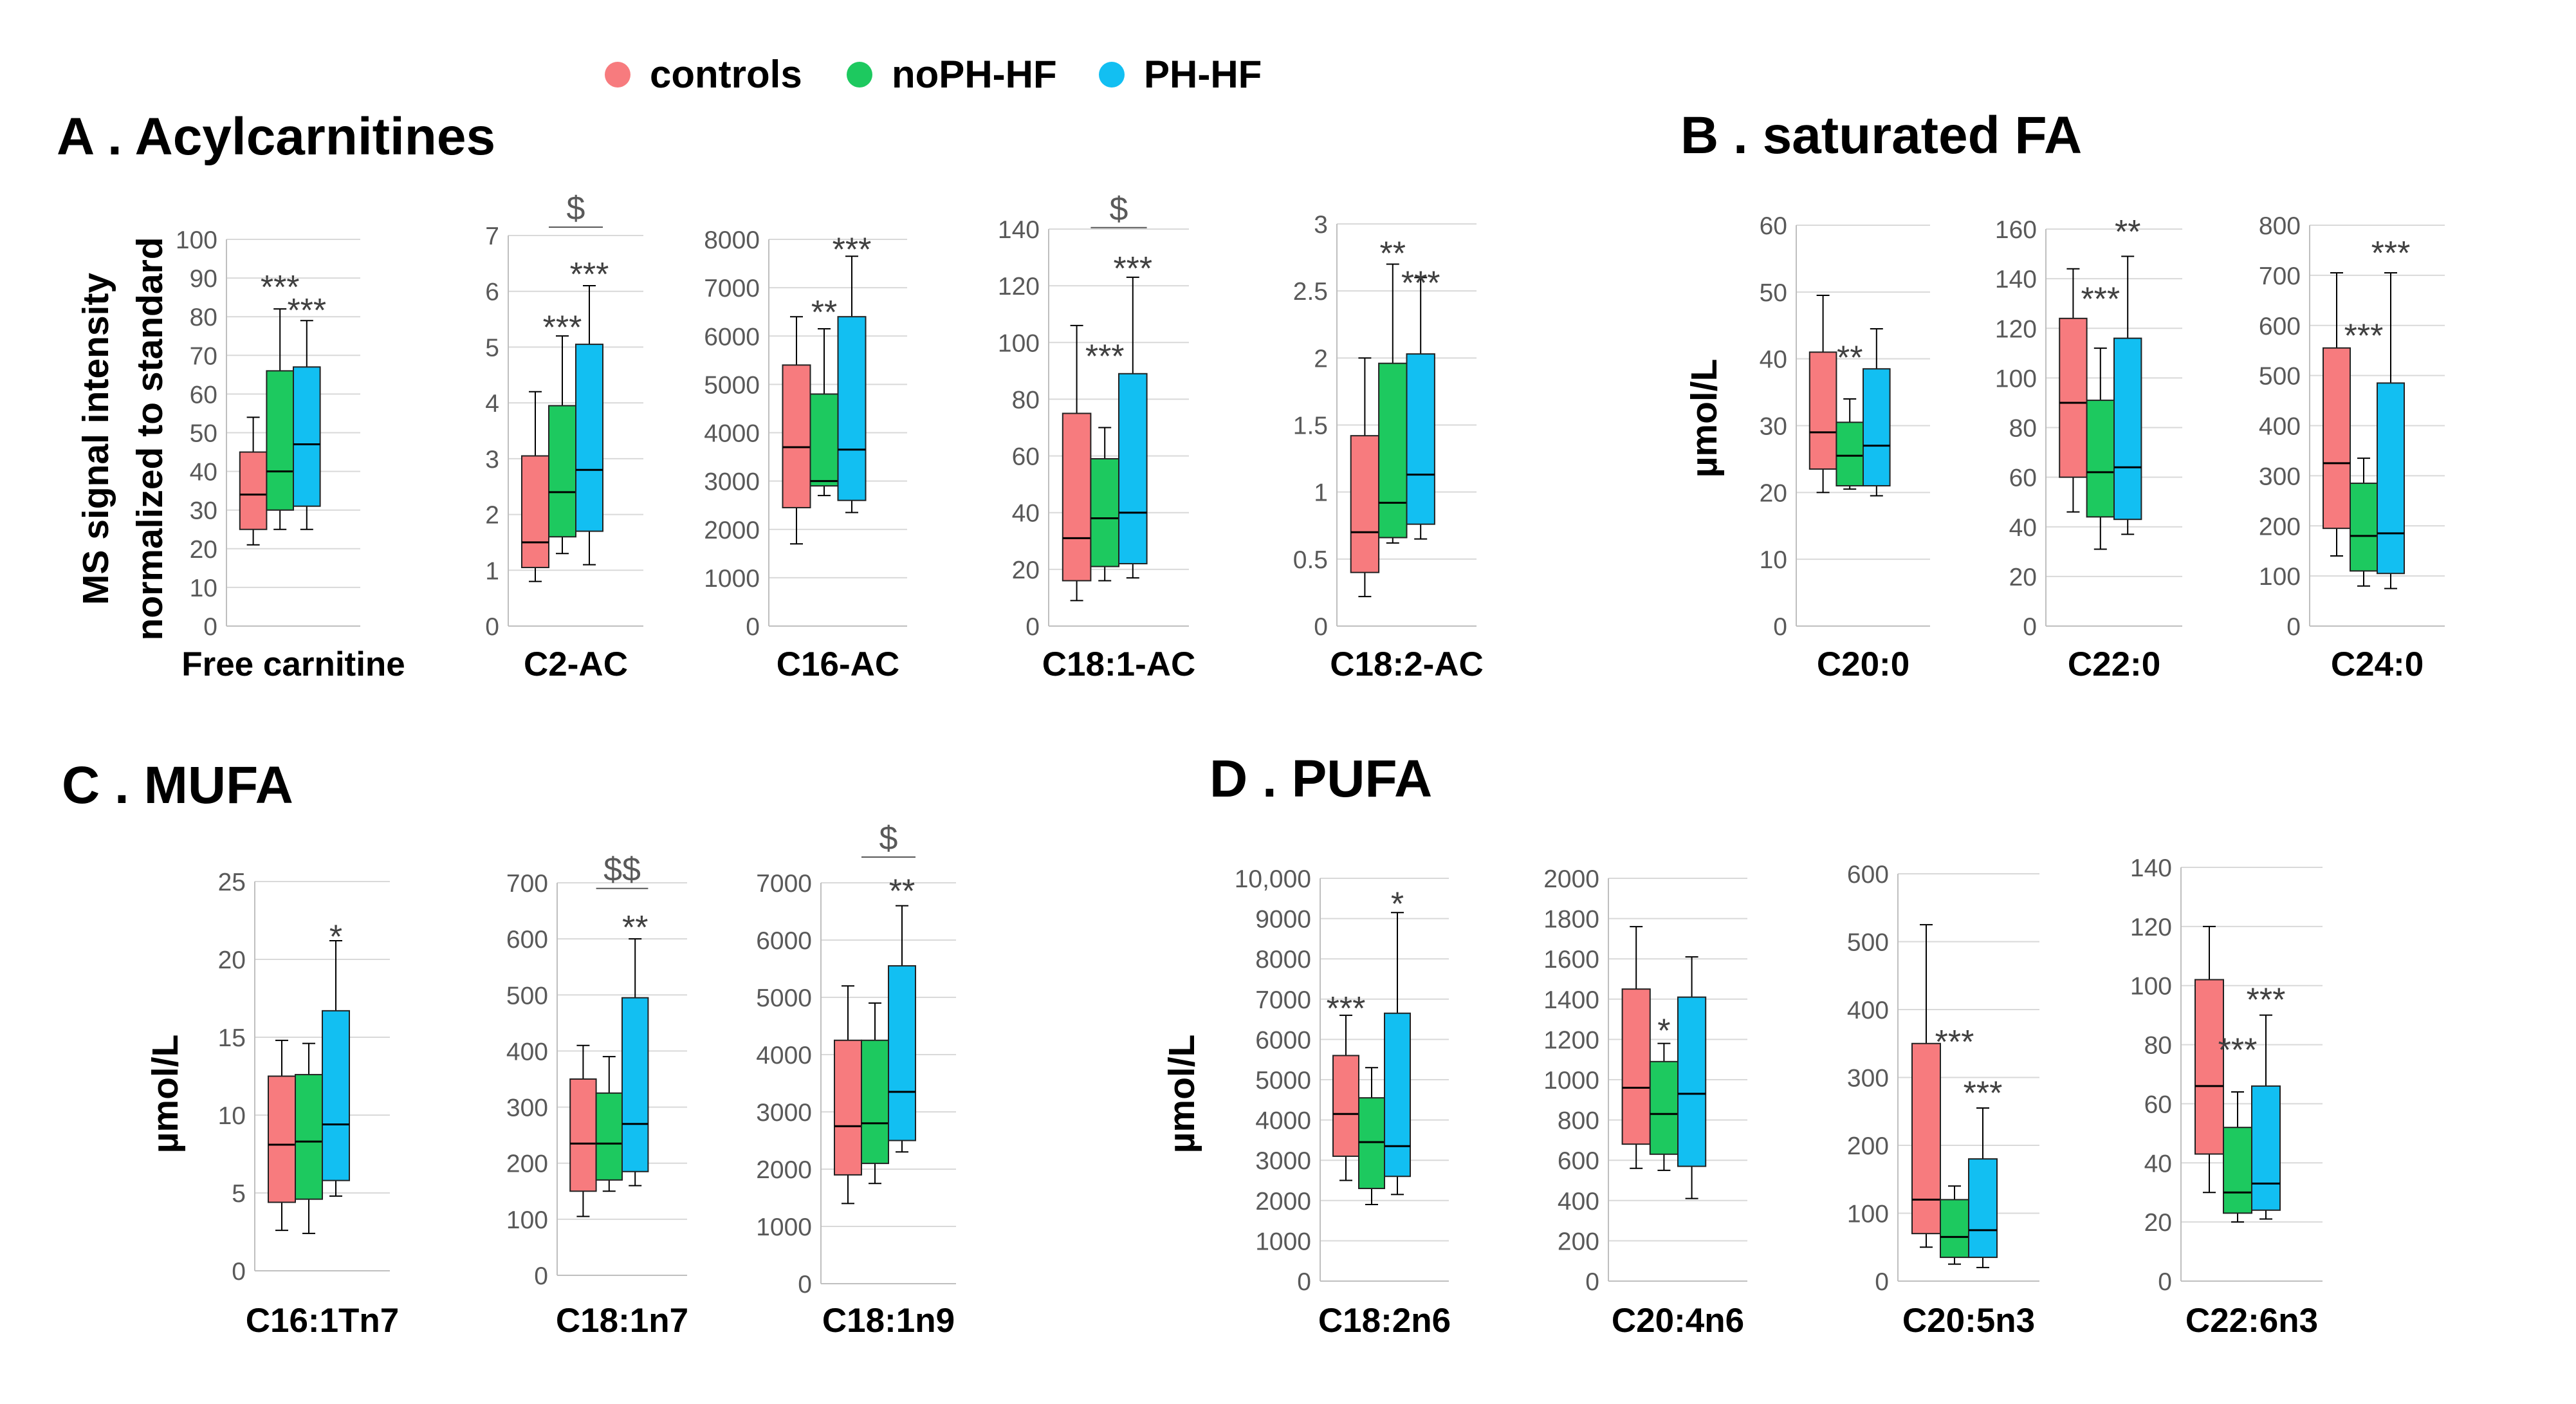 This screenshot has height=1404, width=2576. I want to click on category-label-c22-0: C22:0, so click(2114, 664).